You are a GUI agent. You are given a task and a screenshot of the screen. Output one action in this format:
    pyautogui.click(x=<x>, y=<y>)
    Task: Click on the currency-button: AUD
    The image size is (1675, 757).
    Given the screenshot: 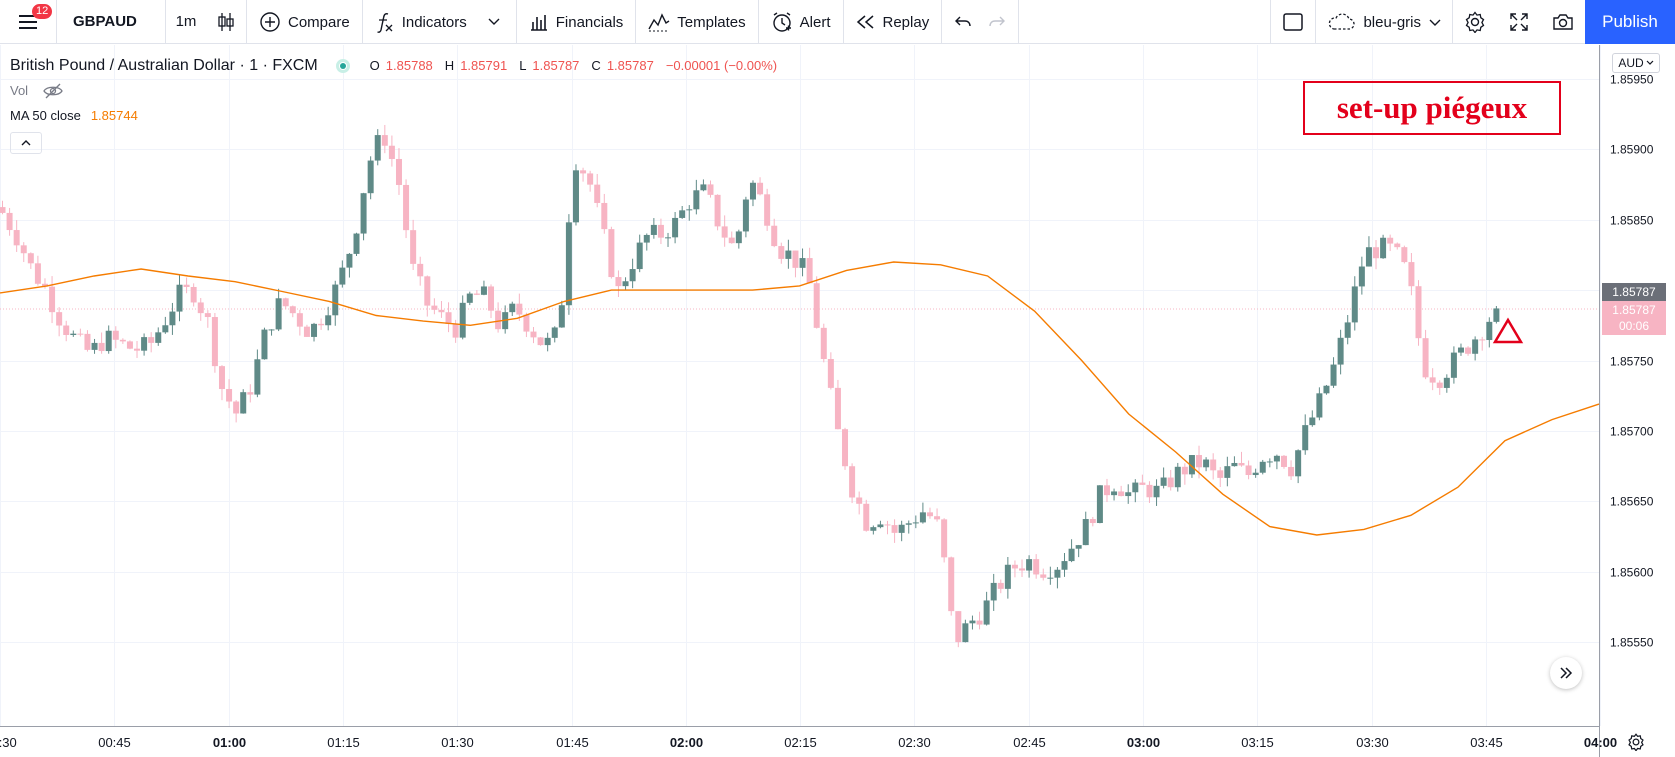 What is the action you would take?
    pyautogui.click(x=1636, y=63)
    